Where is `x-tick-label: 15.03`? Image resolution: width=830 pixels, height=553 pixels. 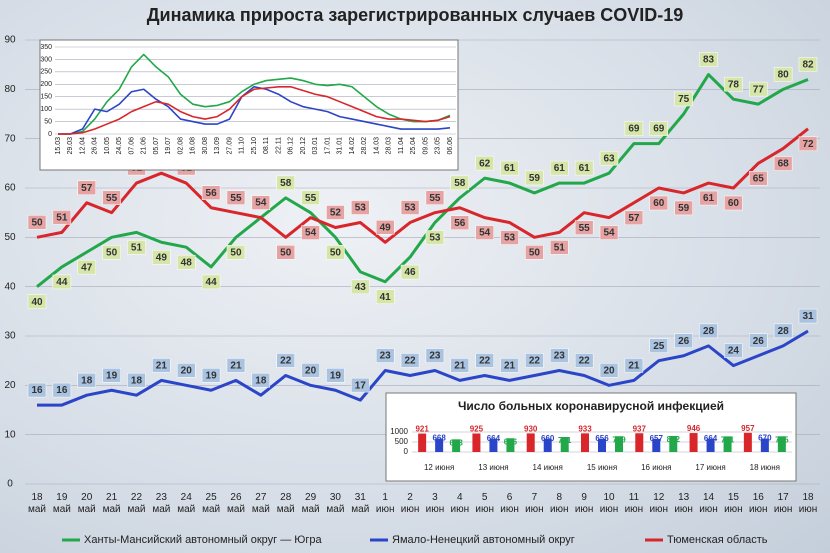
x-tick-label: 15.03 is located at coordinates (58, 146).